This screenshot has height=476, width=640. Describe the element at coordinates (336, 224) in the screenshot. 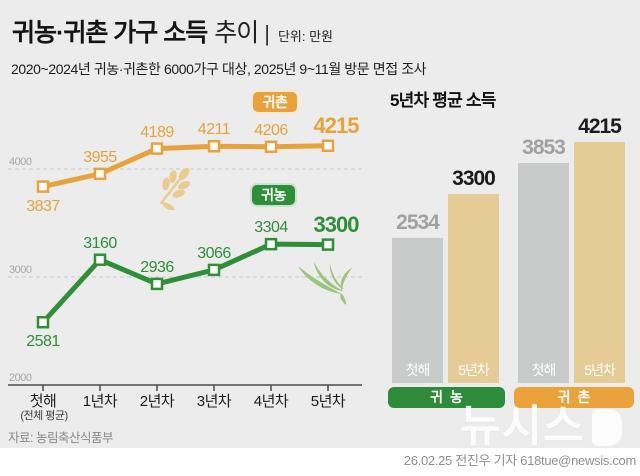

I see `value-label-귀농: 3300` at that location.